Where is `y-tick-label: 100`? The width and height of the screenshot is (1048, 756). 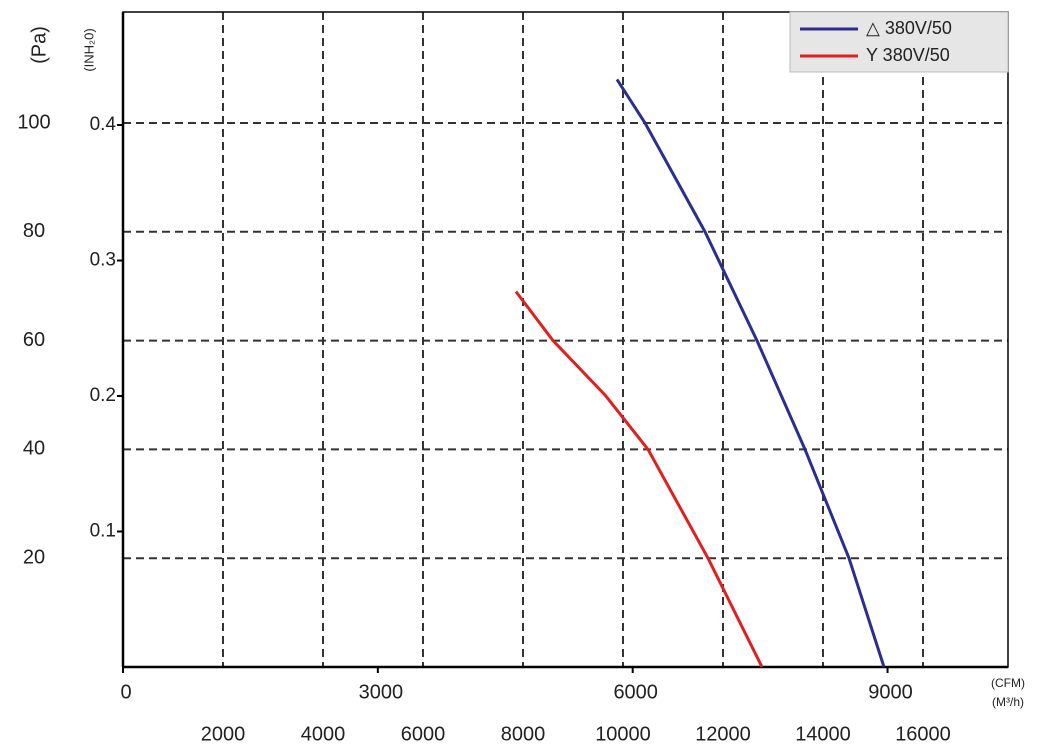 y-tick-label: 100 is located at coordinates (33, 122).